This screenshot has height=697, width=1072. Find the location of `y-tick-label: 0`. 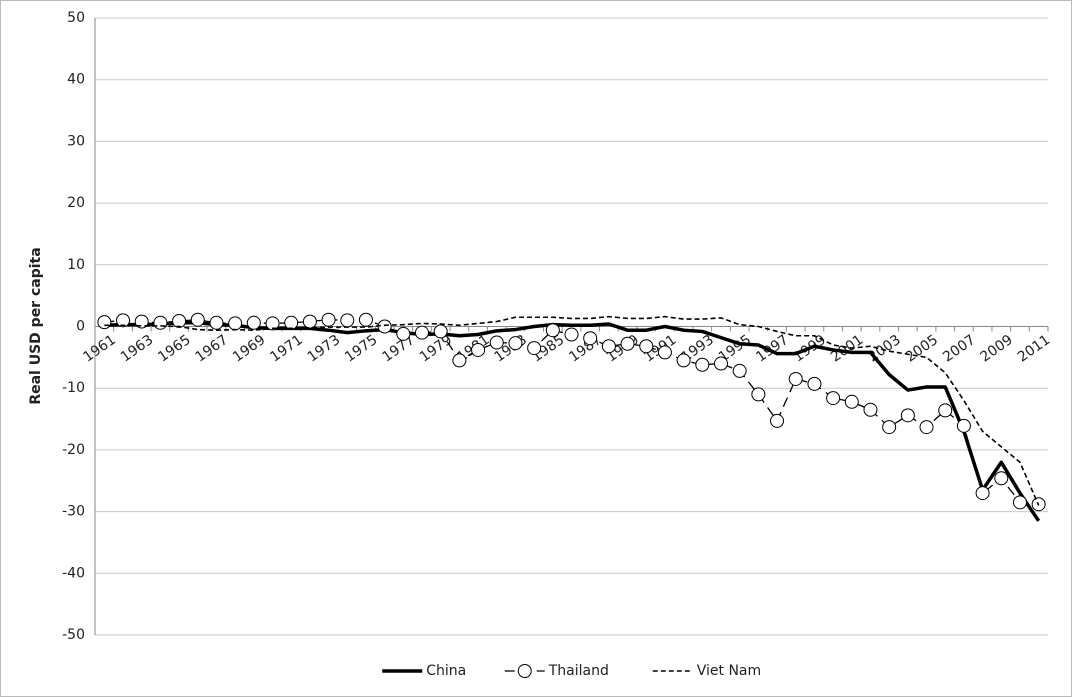

y-tick-label: 0 is located at coordinates (80, 327).